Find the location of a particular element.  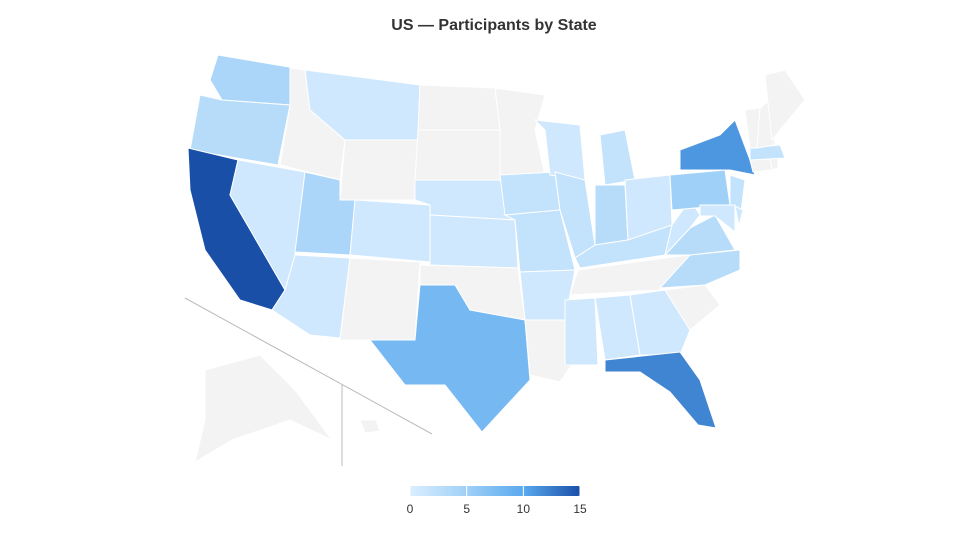

colorbar-tick-label: 5 is located at coordinates (466, 509).